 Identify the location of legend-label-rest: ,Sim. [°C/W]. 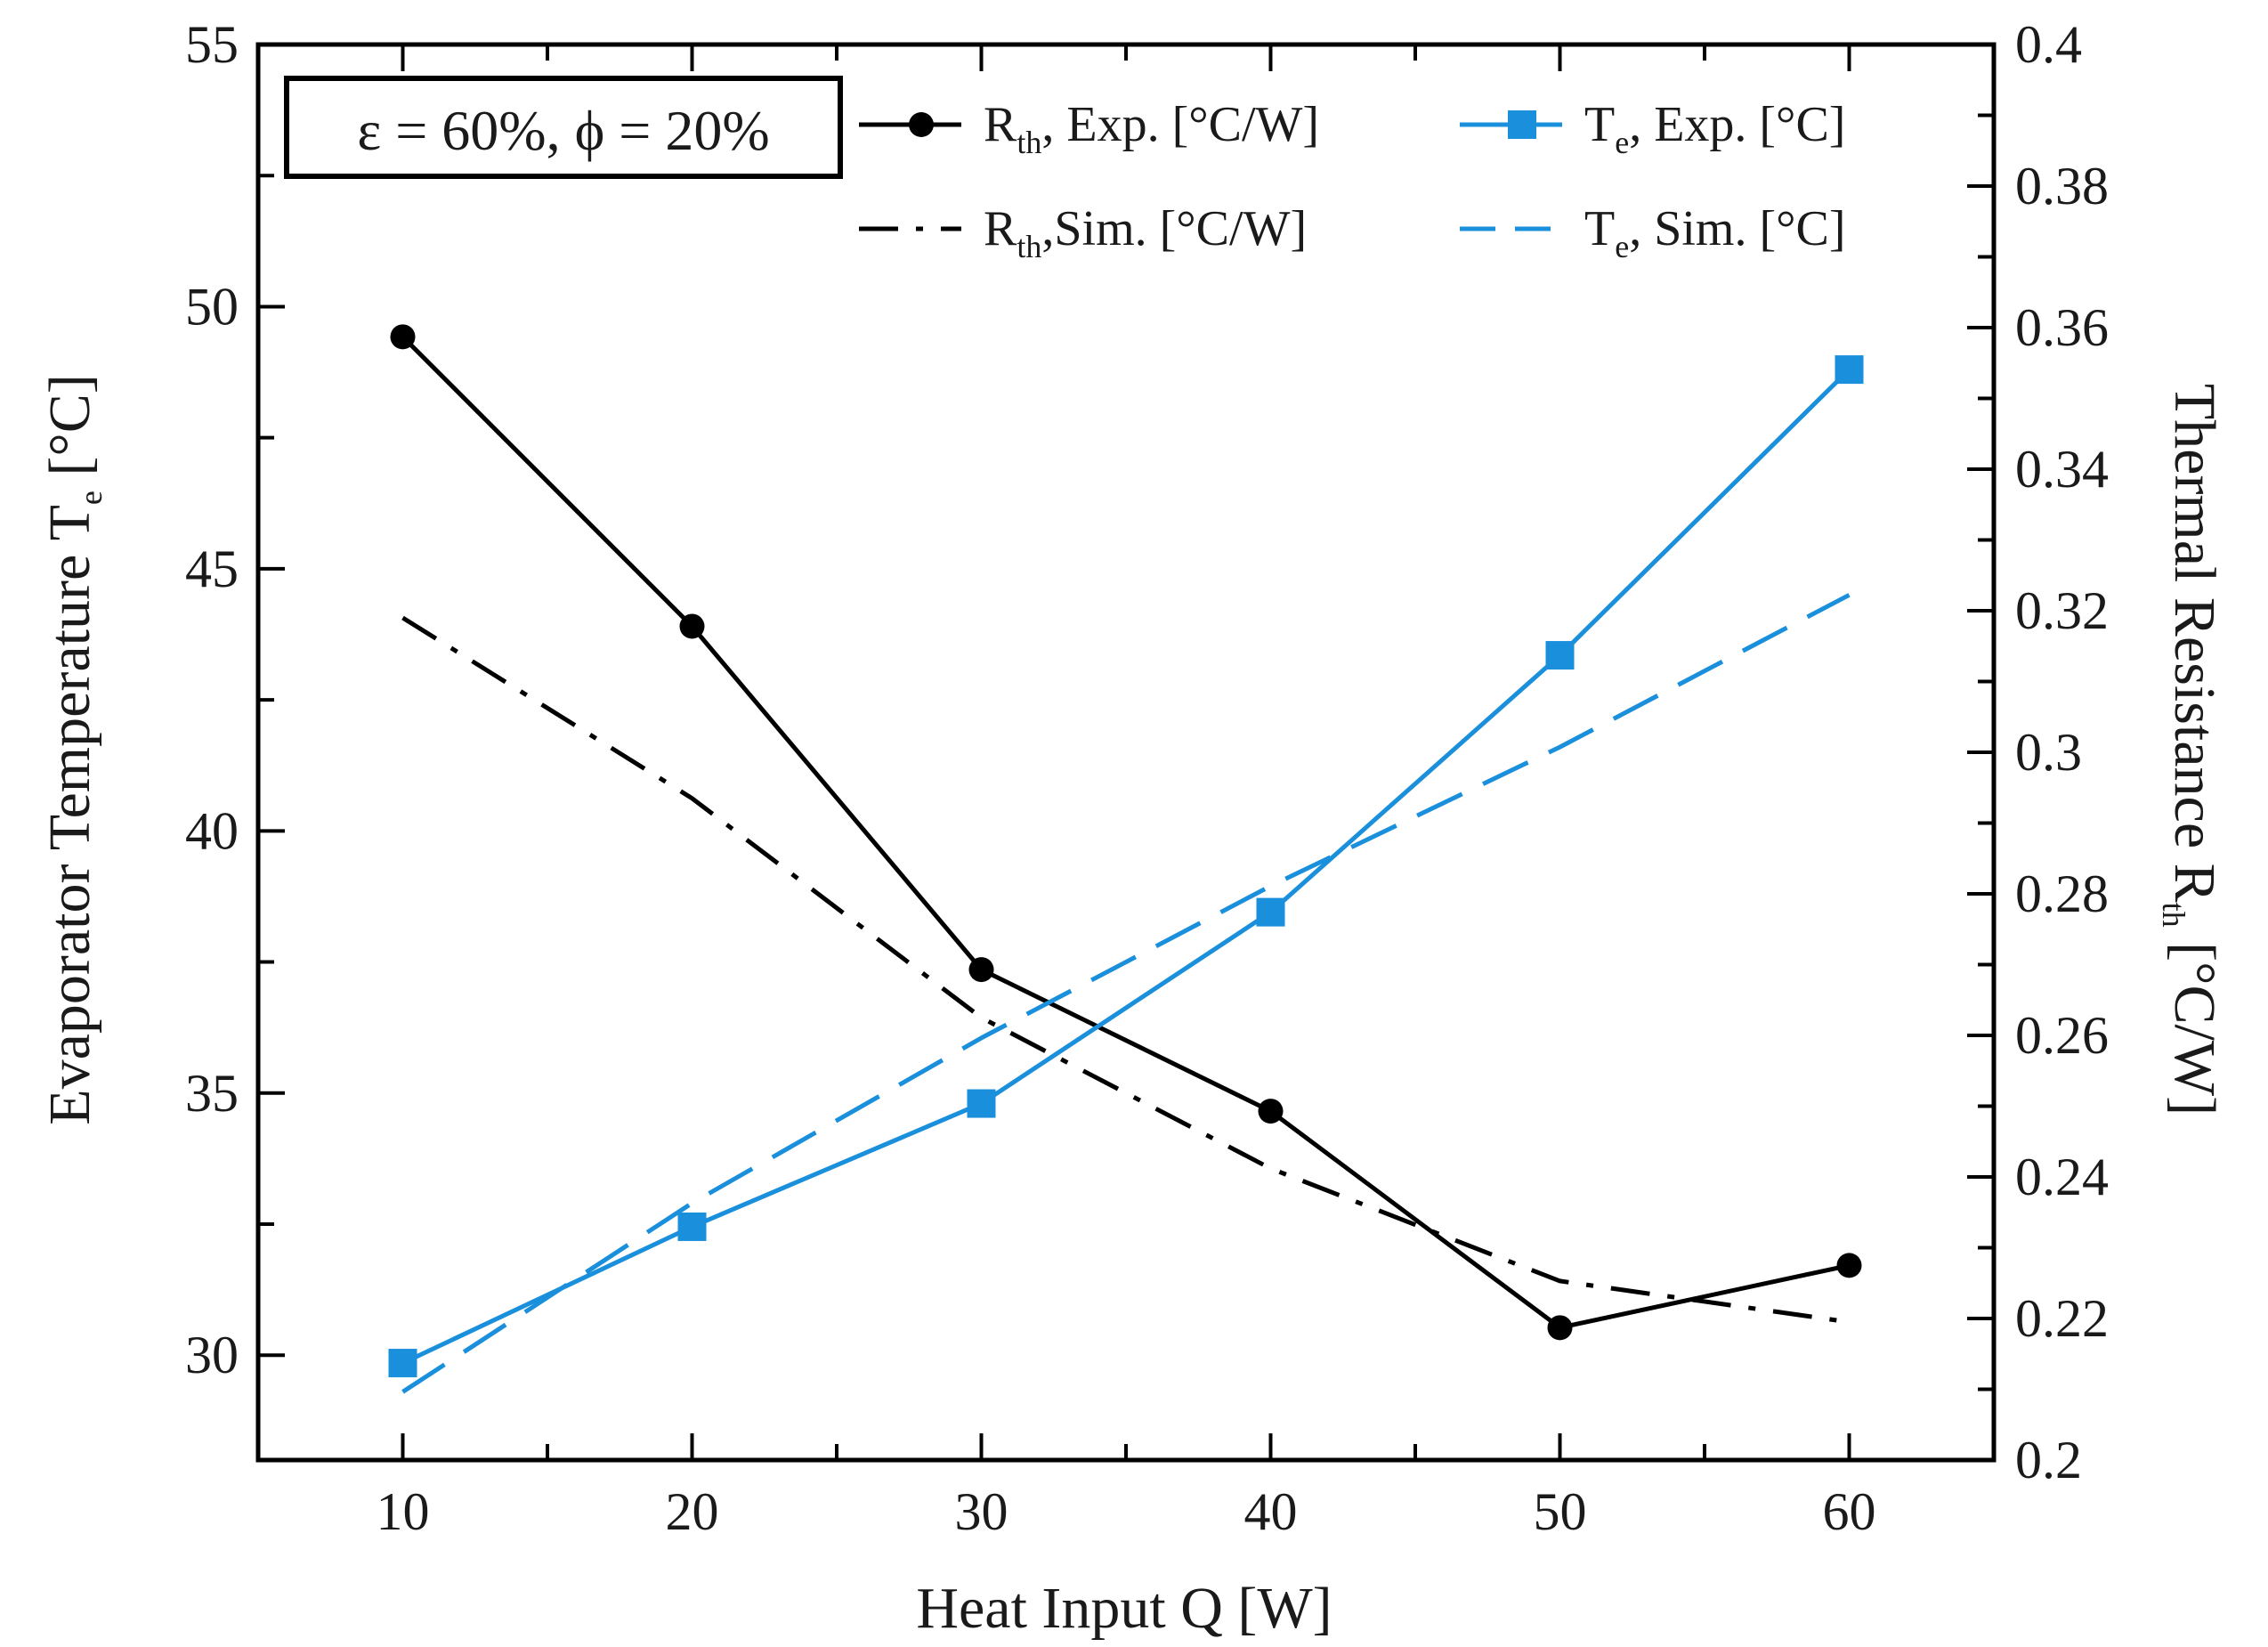
(1174, 228).